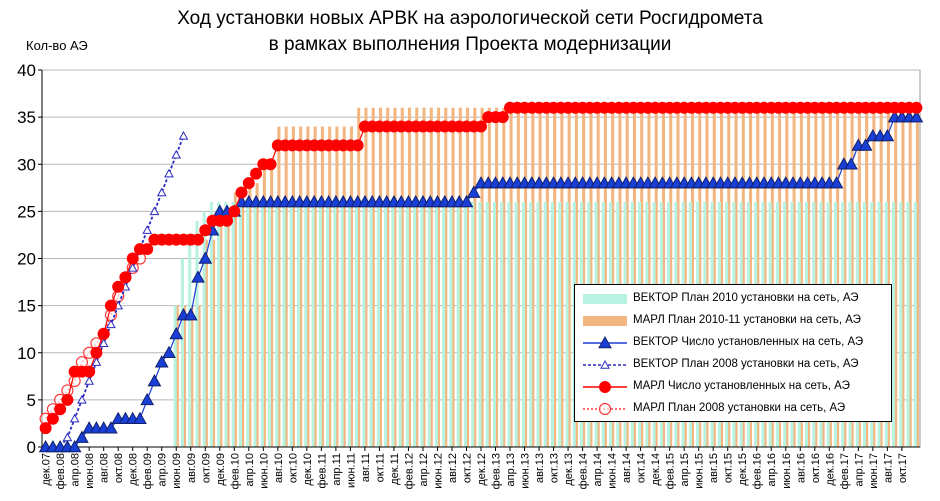  What do you see at coordinates (31, 447) in the screenshot?
I see `y-tick-label: 0` at bounding box center [31, 447].